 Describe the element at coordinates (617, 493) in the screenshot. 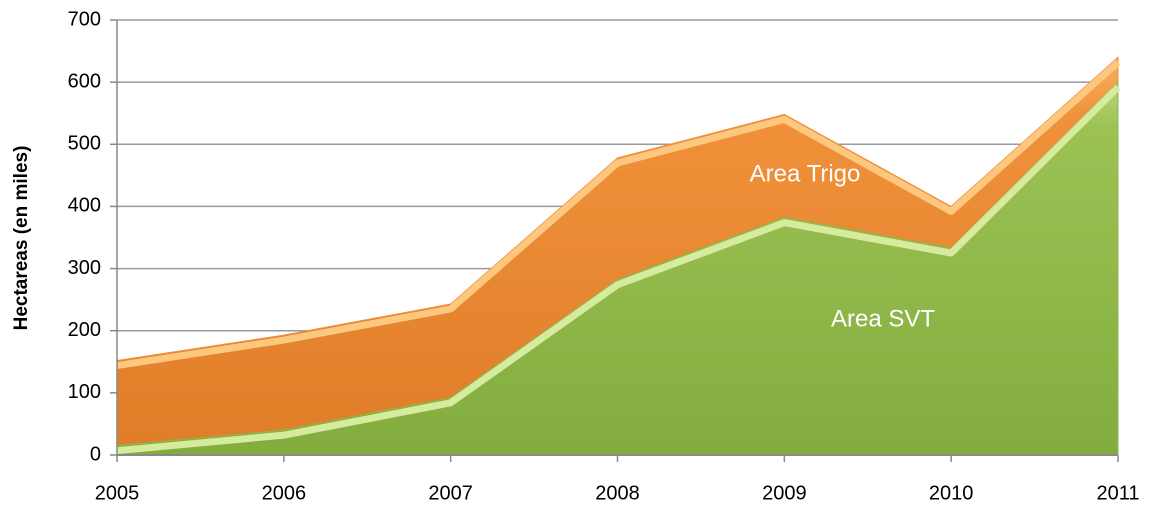

I see `x-tick-label: 2008` at that location.